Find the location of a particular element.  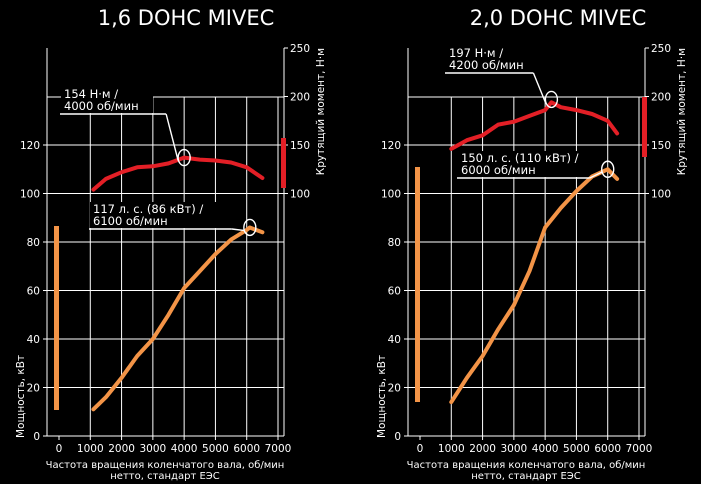

annotation-label: 197 Н·м / is located at coordinates (476, 53).